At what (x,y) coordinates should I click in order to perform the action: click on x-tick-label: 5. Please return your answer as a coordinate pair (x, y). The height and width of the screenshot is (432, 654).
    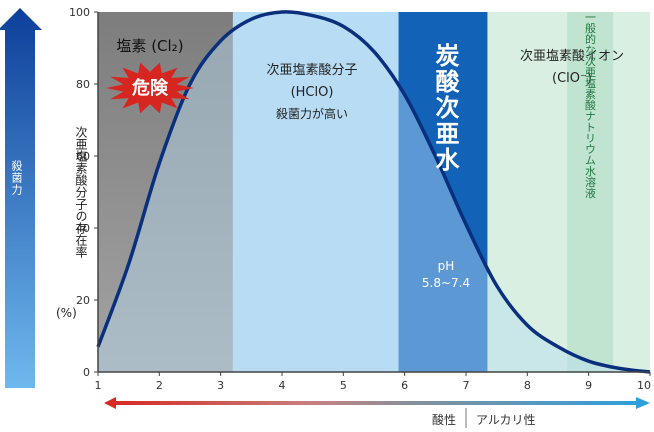
    Looking at the image, I should click on (343, 385).